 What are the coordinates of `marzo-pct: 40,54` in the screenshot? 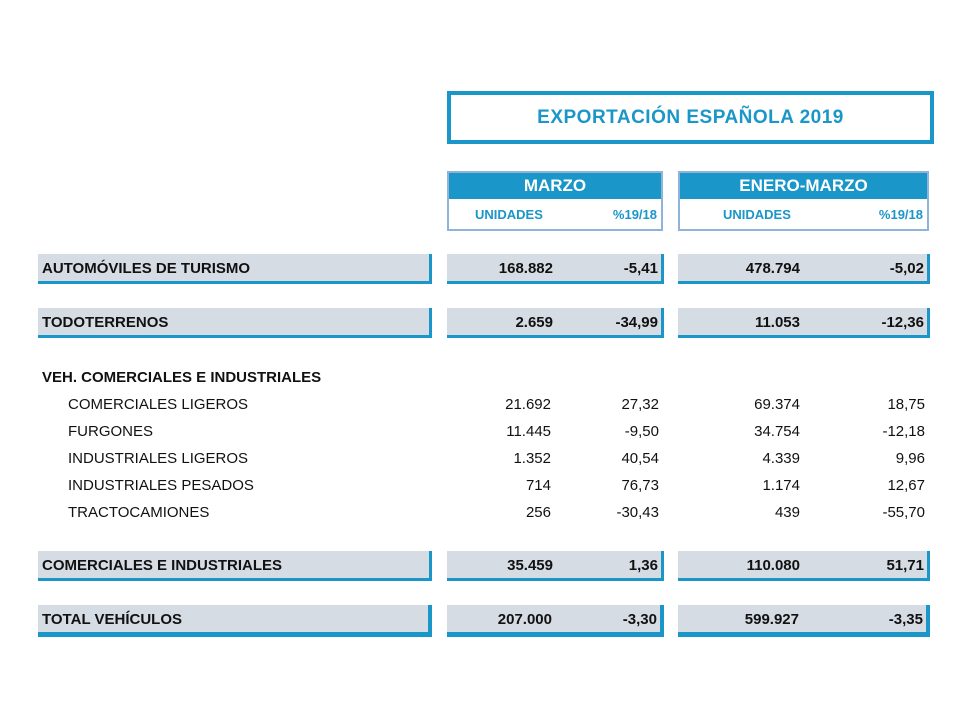 It's located at (640, 458).